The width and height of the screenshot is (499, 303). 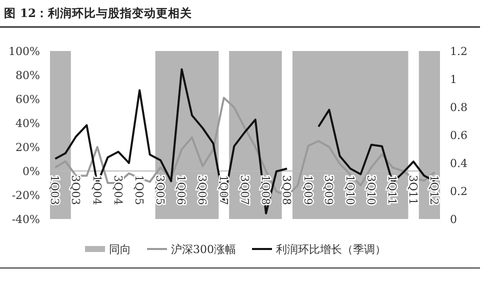 I want to click on x-tick-label: 1Q10, so click(x=349, y=190).